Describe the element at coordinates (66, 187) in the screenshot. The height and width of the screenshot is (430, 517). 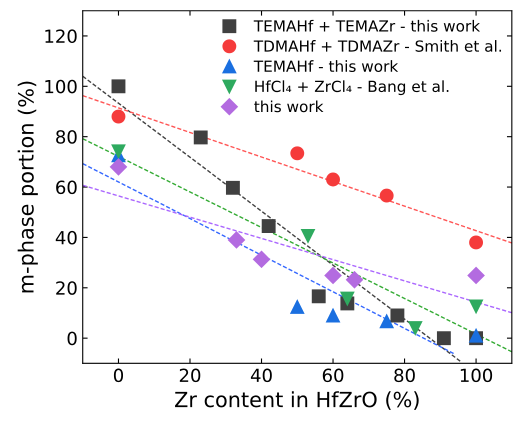
I see `y-tick-label: 60` at that location.